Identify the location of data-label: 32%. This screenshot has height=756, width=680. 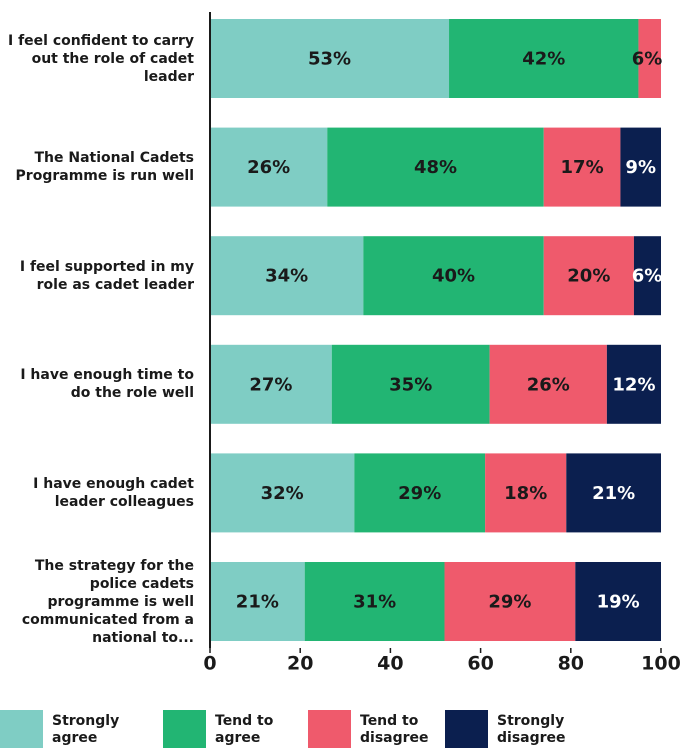
(282, 493).